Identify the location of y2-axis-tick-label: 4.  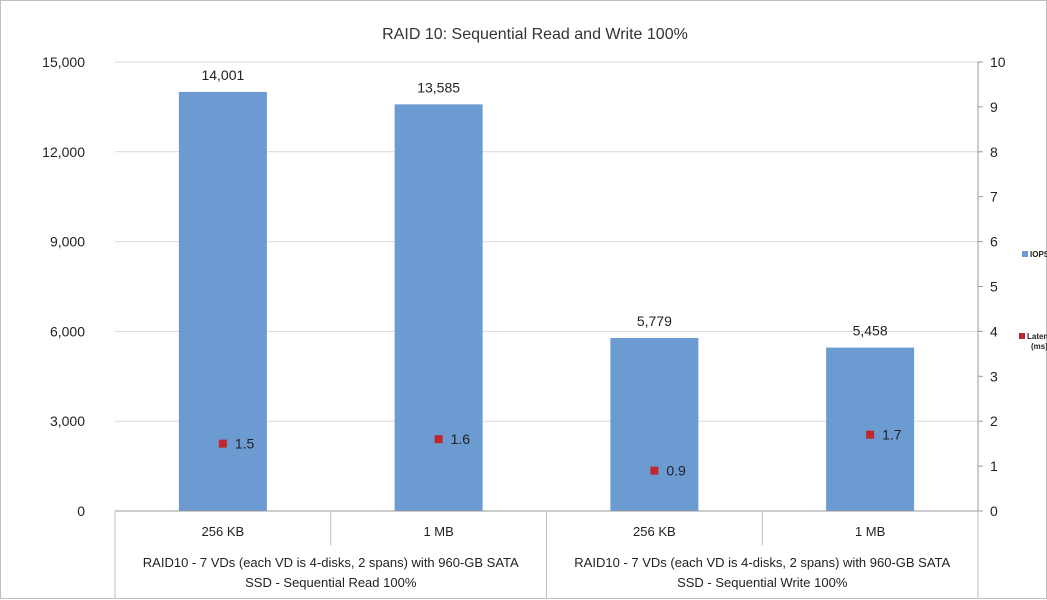
(994, 331).